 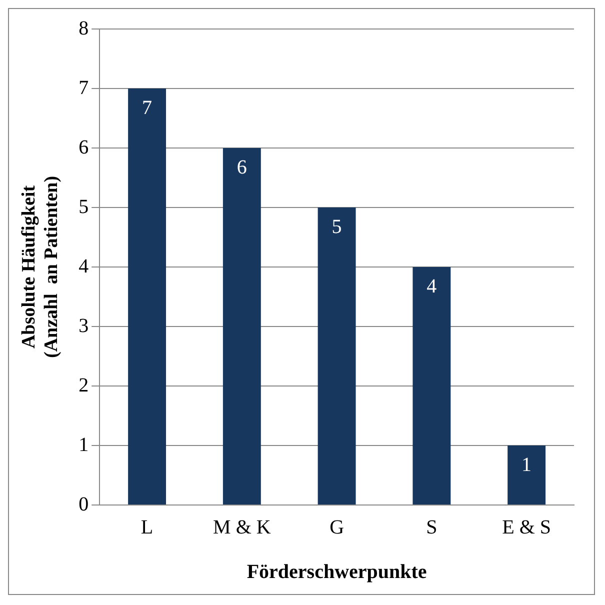 I want to click on data-label: 7, so click(x=147, y=107).